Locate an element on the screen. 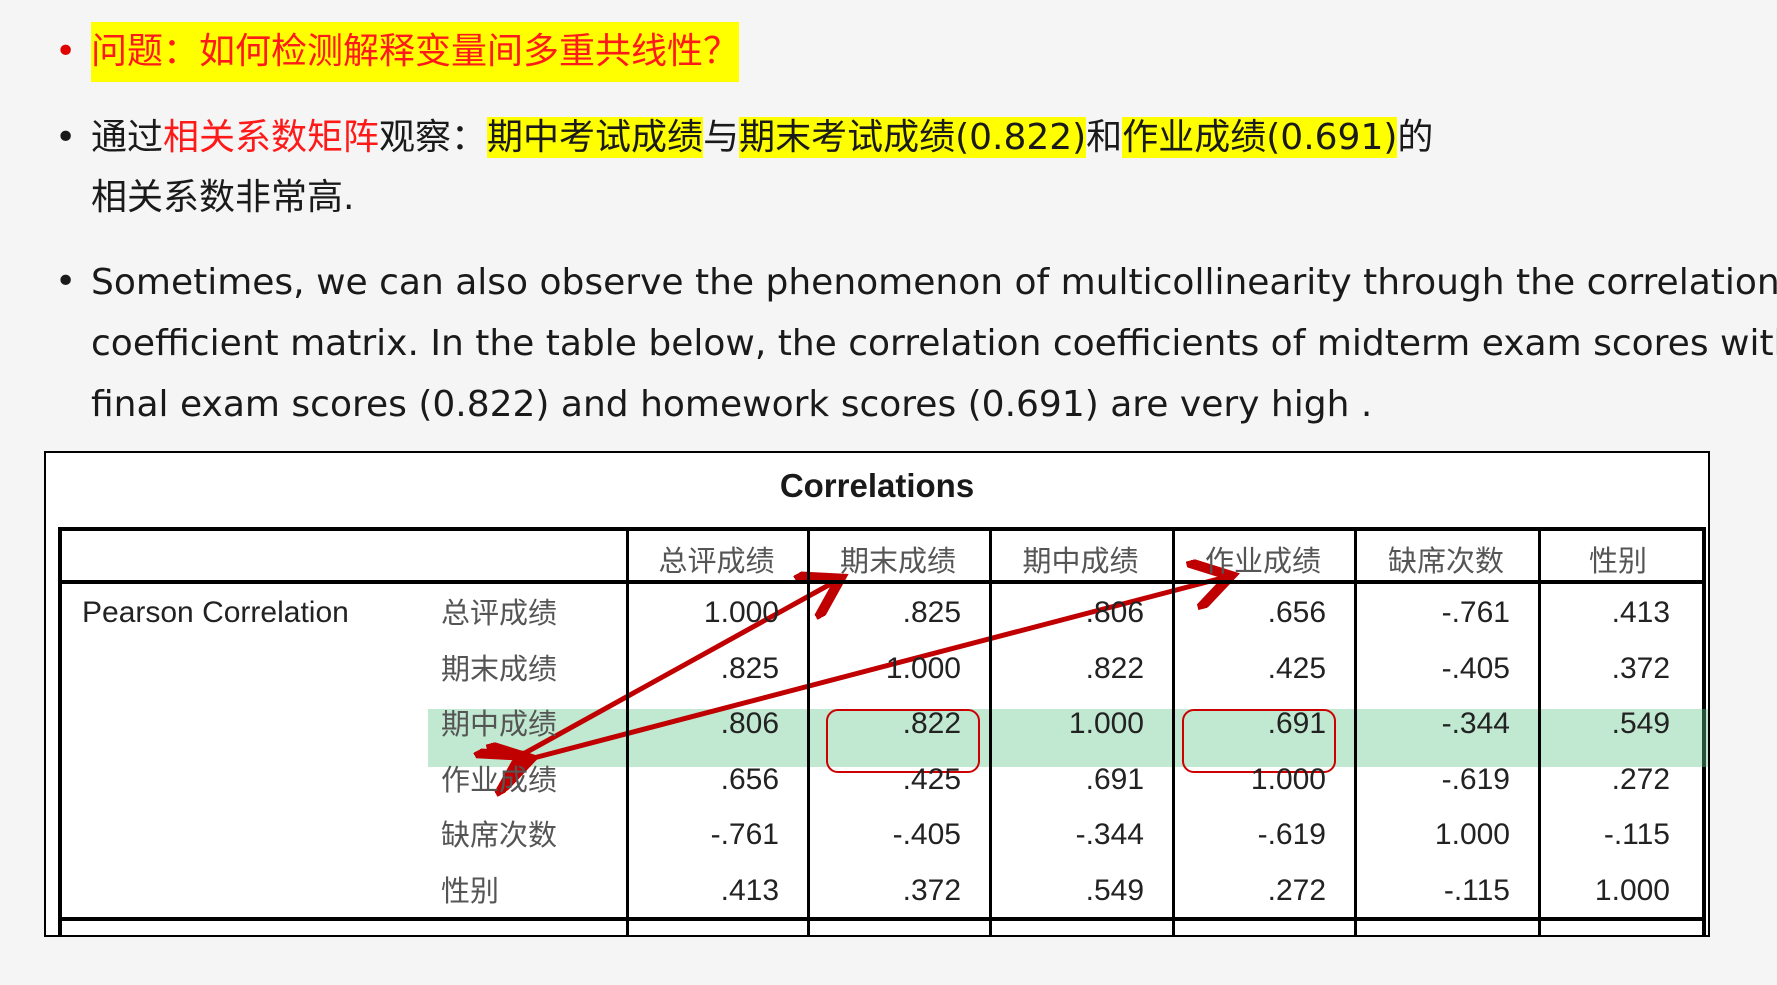 The image size is (1777, 985). row-label: 期中成绩 is located at coordinates (499, 724).